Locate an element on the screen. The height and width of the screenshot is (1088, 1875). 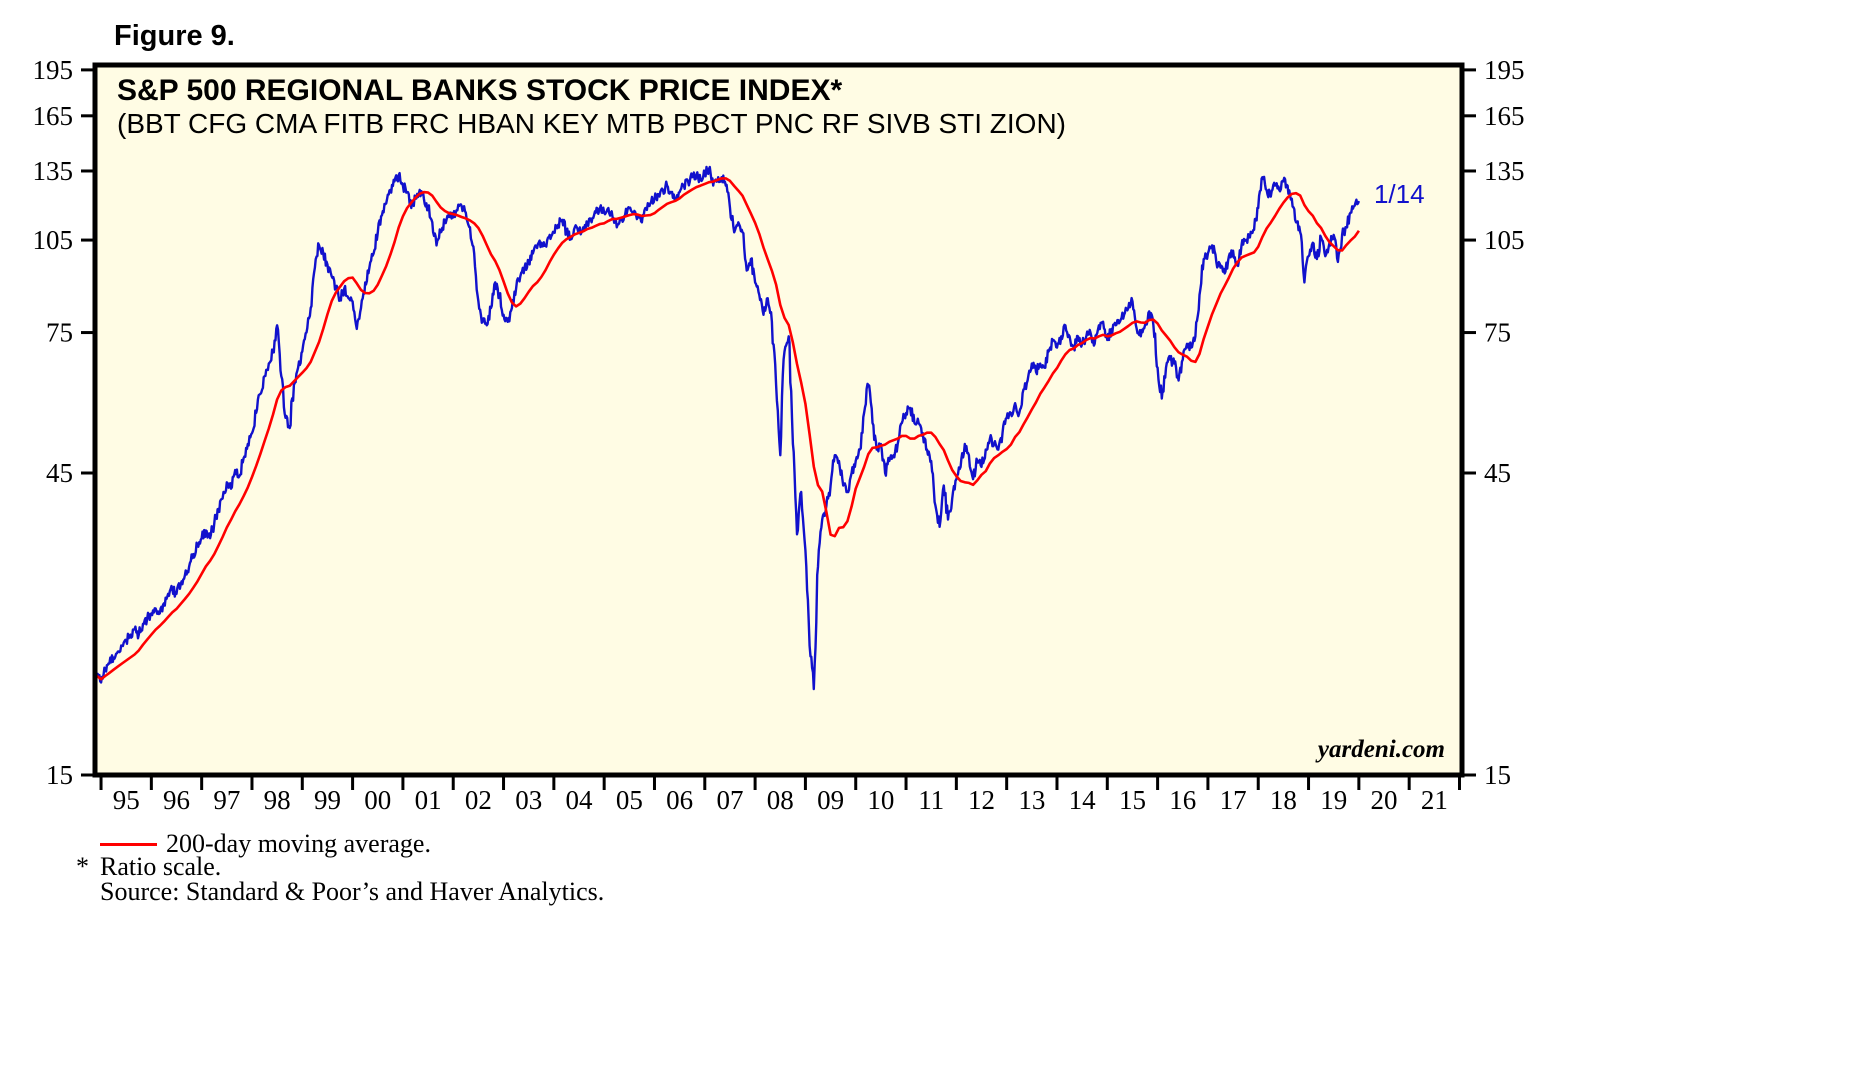
x-tick-label: 17 is located at coordinates (1233, 800).